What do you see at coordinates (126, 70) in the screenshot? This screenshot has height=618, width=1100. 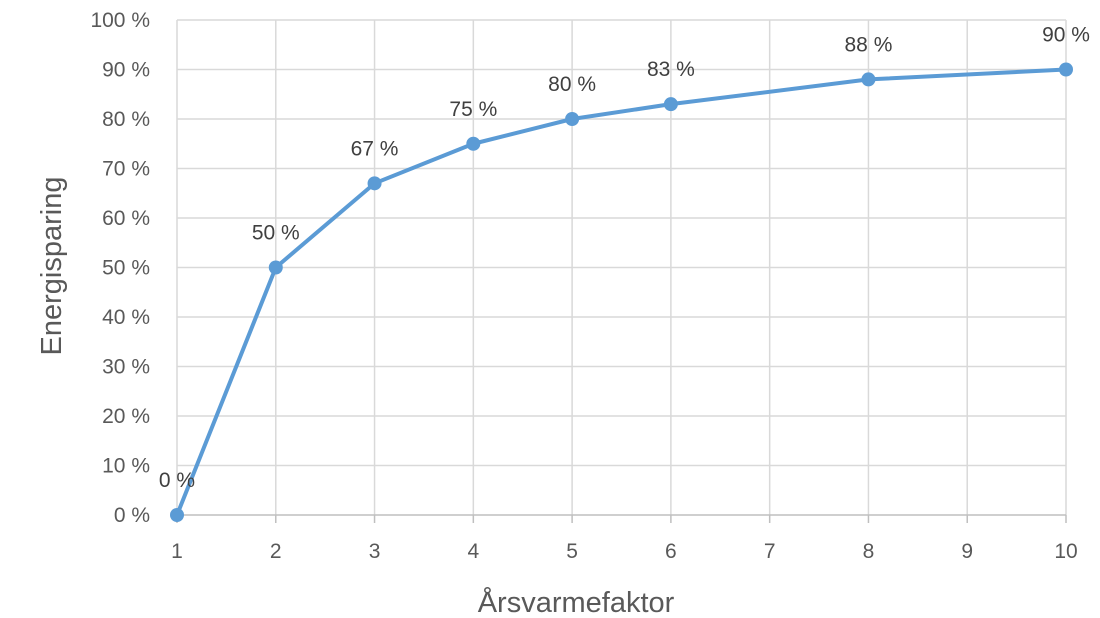 I see `y-tick-label: 90 %` at bounding box center [126, 70].